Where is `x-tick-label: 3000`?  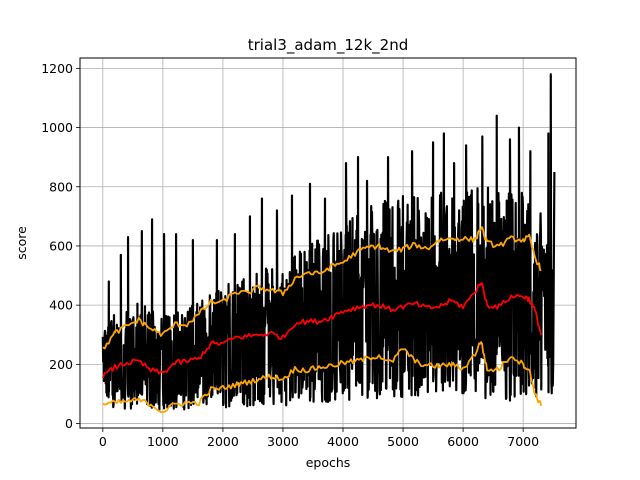 x-tick-label: 3000 is located at coordinates (283, 441).